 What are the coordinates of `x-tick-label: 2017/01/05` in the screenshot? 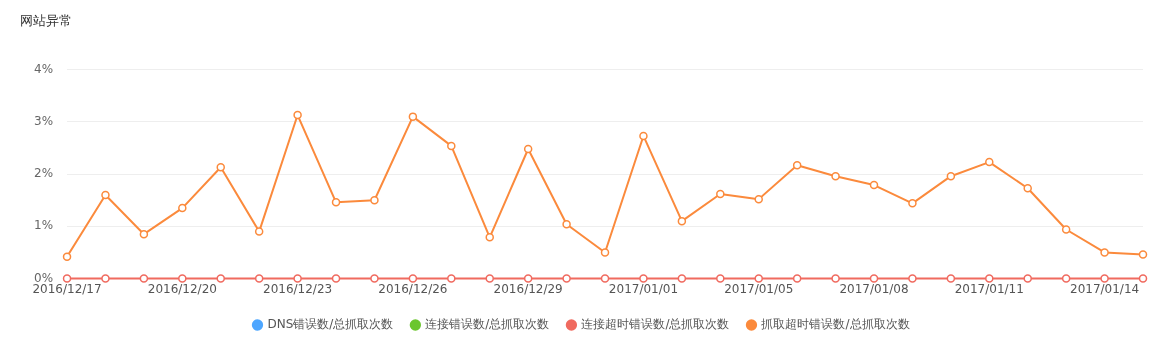 It's located at (759, 288).